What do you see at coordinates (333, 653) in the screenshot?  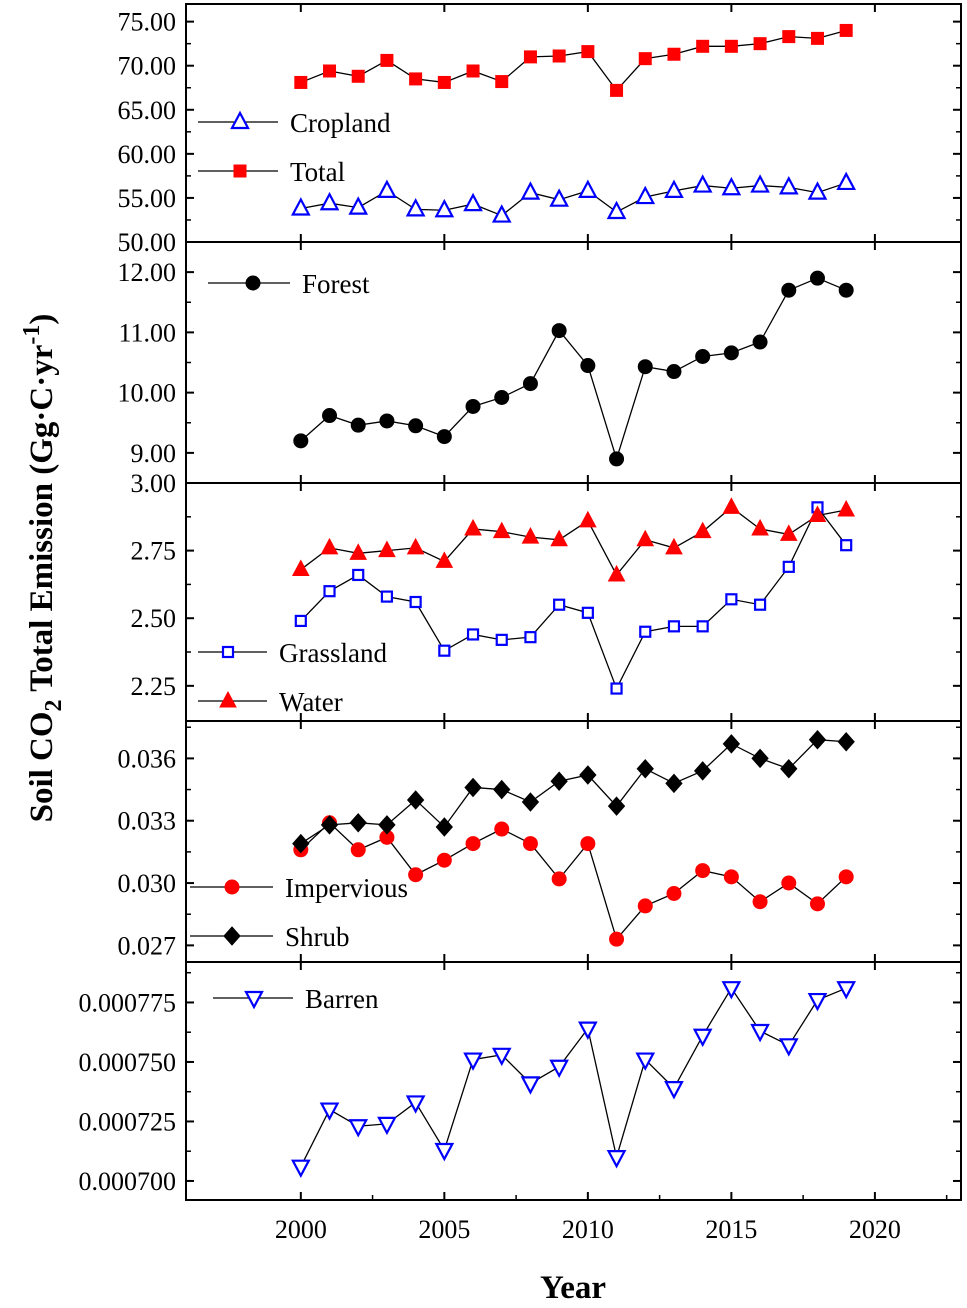 I see `legend-label: Grassland` at bounding box center [333, 653].